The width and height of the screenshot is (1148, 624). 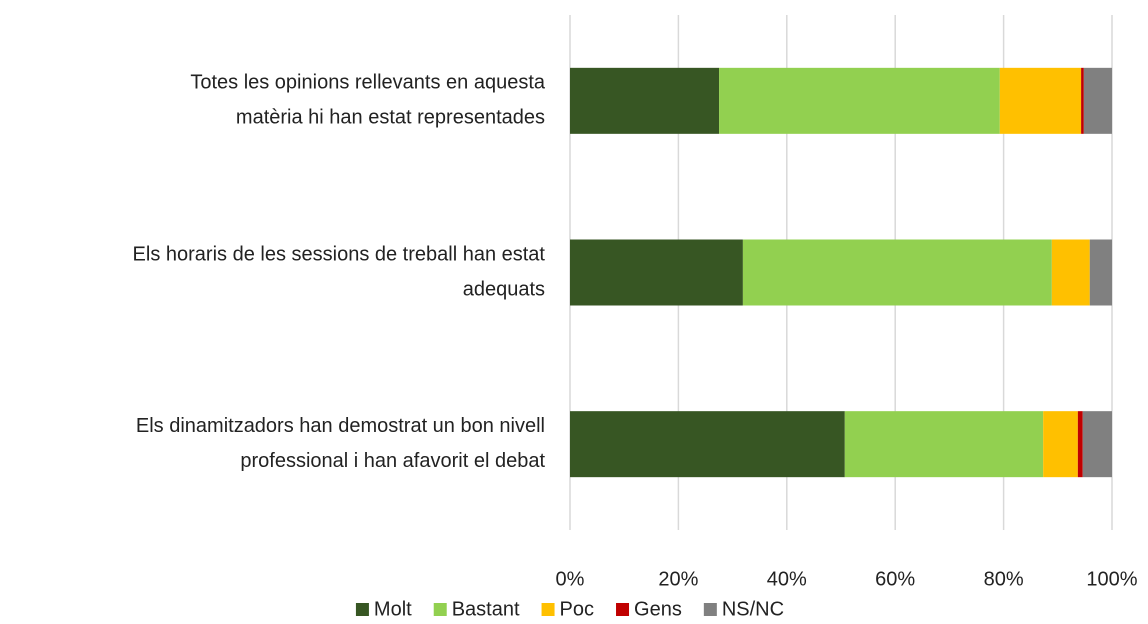 I want to click on legend-label: Molt, so click(x=393, y=609).